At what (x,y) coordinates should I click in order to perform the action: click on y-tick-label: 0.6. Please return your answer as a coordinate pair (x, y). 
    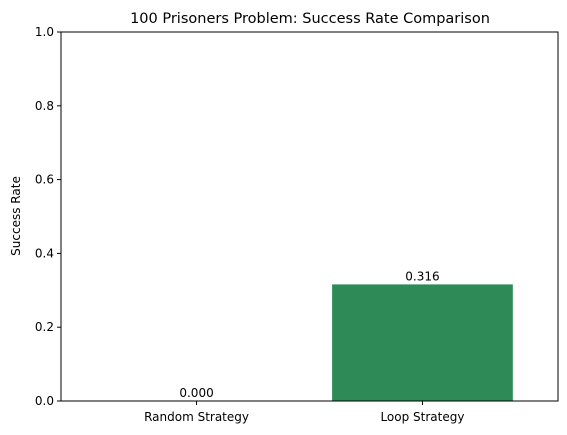
    Looking at the image, I should click on (44, 180).